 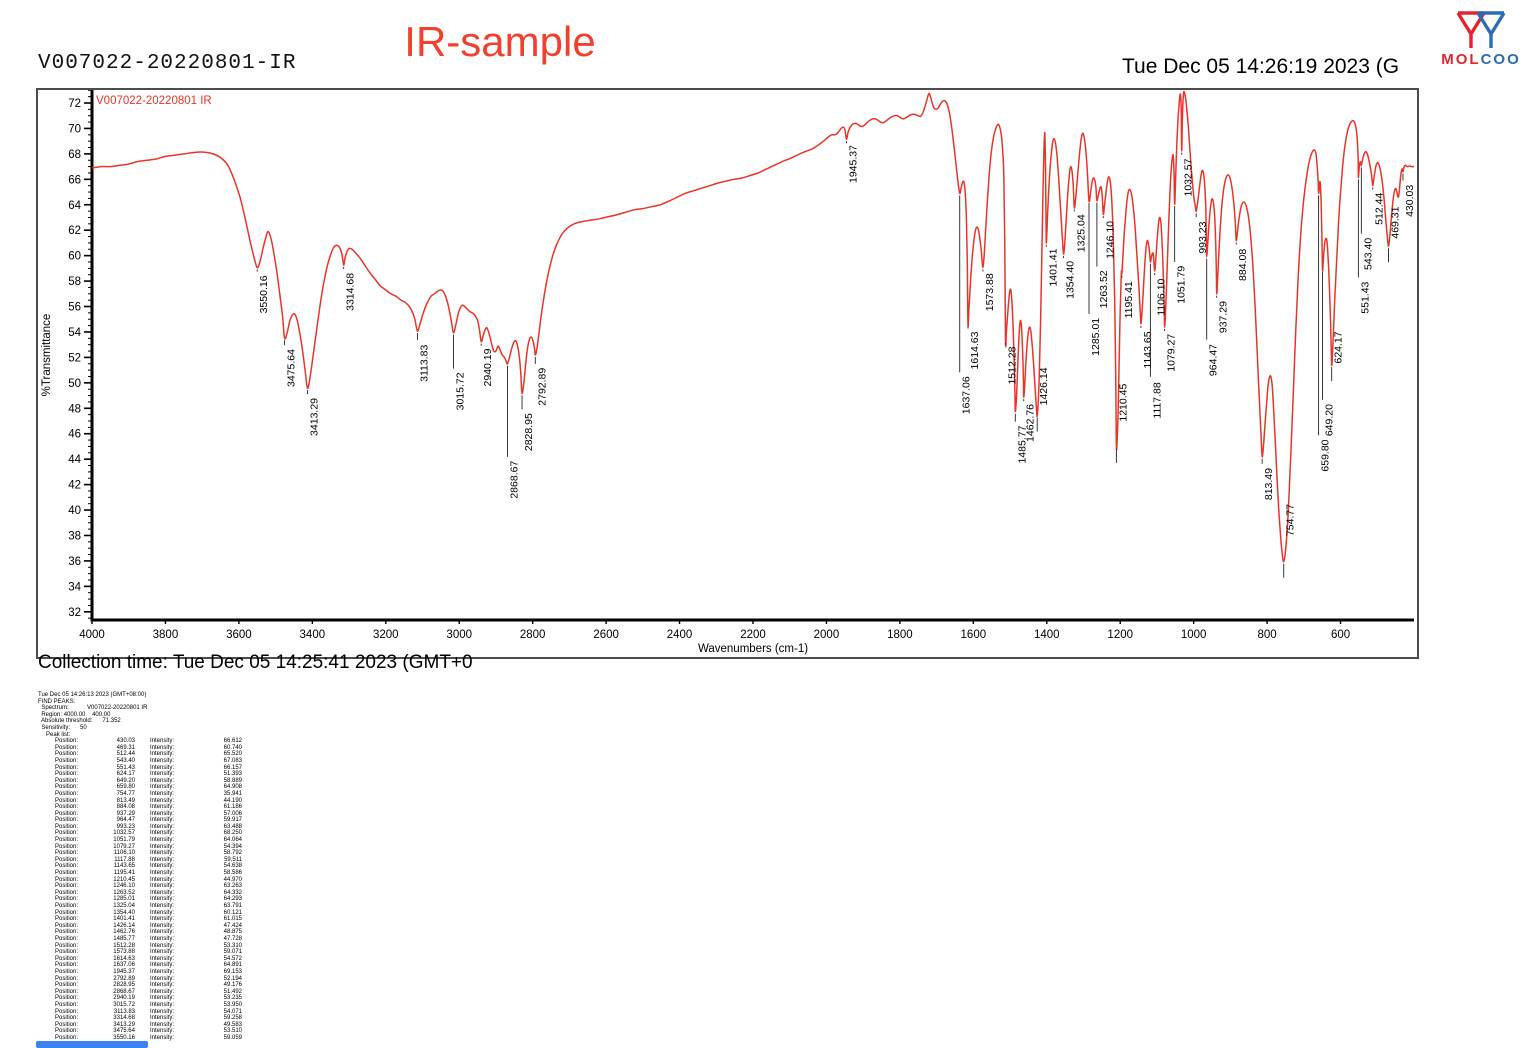 I want to click on peak-table-row: Position: 1614.63 Intensity: 54.572, so click(x=148, y=958).